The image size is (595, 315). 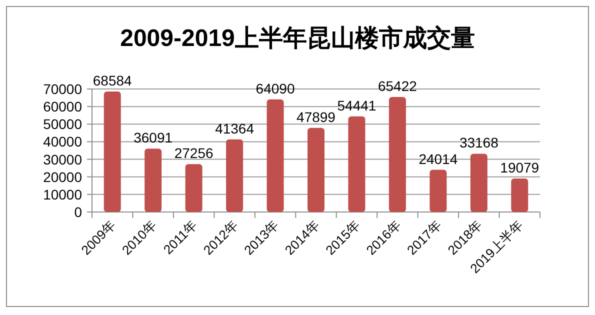 I want to click on data-label: 47899, so click(x=316, y=116).